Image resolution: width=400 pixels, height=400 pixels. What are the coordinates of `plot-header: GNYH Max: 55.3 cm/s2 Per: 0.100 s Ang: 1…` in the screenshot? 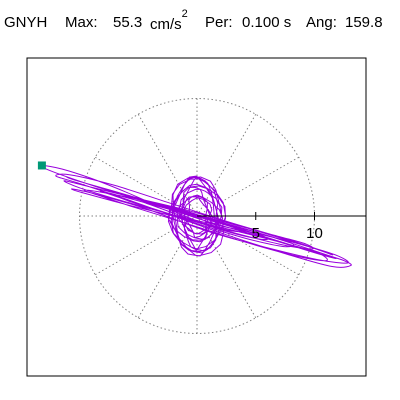 It's located at (200, 23).